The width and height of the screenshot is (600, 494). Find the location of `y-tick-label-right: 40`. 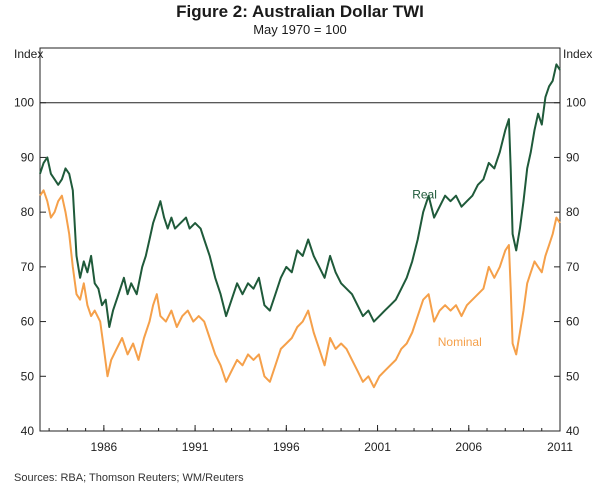

y-tick-label-right: 40 is located at coordinates (573, 431).